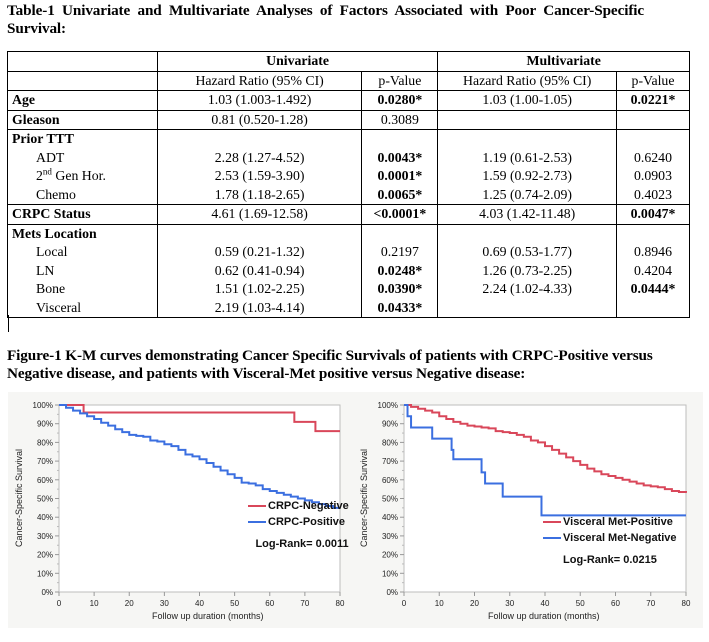 The image size is (709, 642). What do you see at coordinates (307, 522) in the screenshot?
I see `legend-label: CRPC-Positive` at bounding box center [307, 522].